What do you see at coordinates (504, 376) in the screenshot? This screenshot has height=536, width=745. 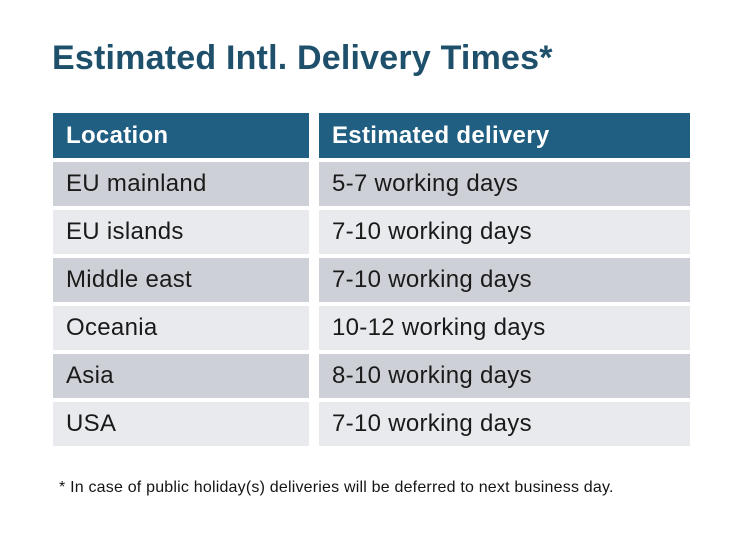 I see `table-cell-delivery: 8-10 working days` at bounding box center [504, 376].